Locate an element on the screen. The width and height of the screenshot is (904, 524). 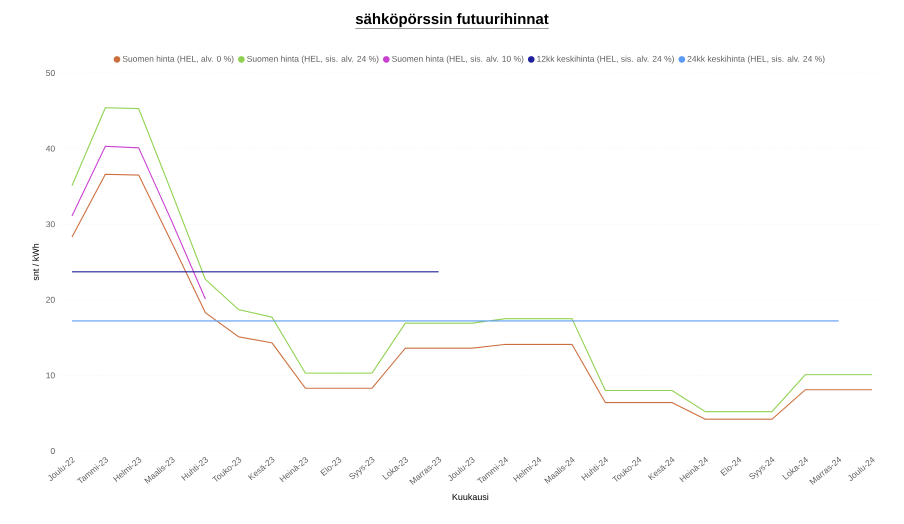
legend-label: 12kk keskihinta (HEL, sis. alv. 24 %) is located at coordinates (605, 60).